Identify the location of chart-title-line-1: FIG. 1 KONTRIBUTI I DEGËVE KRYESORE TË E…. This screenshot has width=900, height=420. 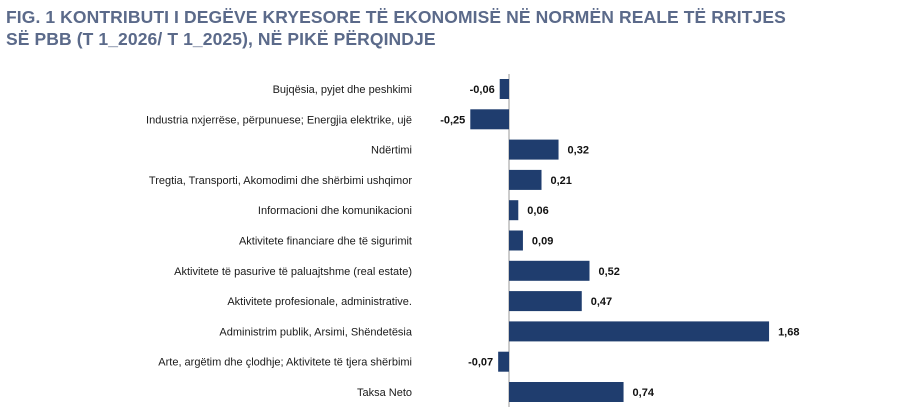
(396, 17).